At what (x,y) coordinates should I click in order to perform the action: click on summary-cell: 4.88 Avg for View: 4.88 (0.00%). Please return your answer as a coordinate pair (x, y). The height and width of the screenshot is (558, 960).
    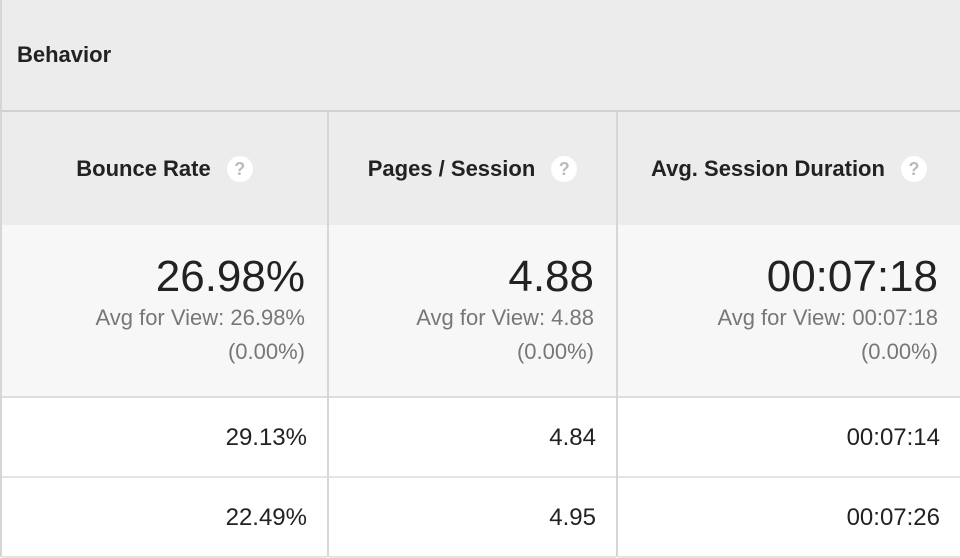
    Looking at the image, I should click on (472, 311).